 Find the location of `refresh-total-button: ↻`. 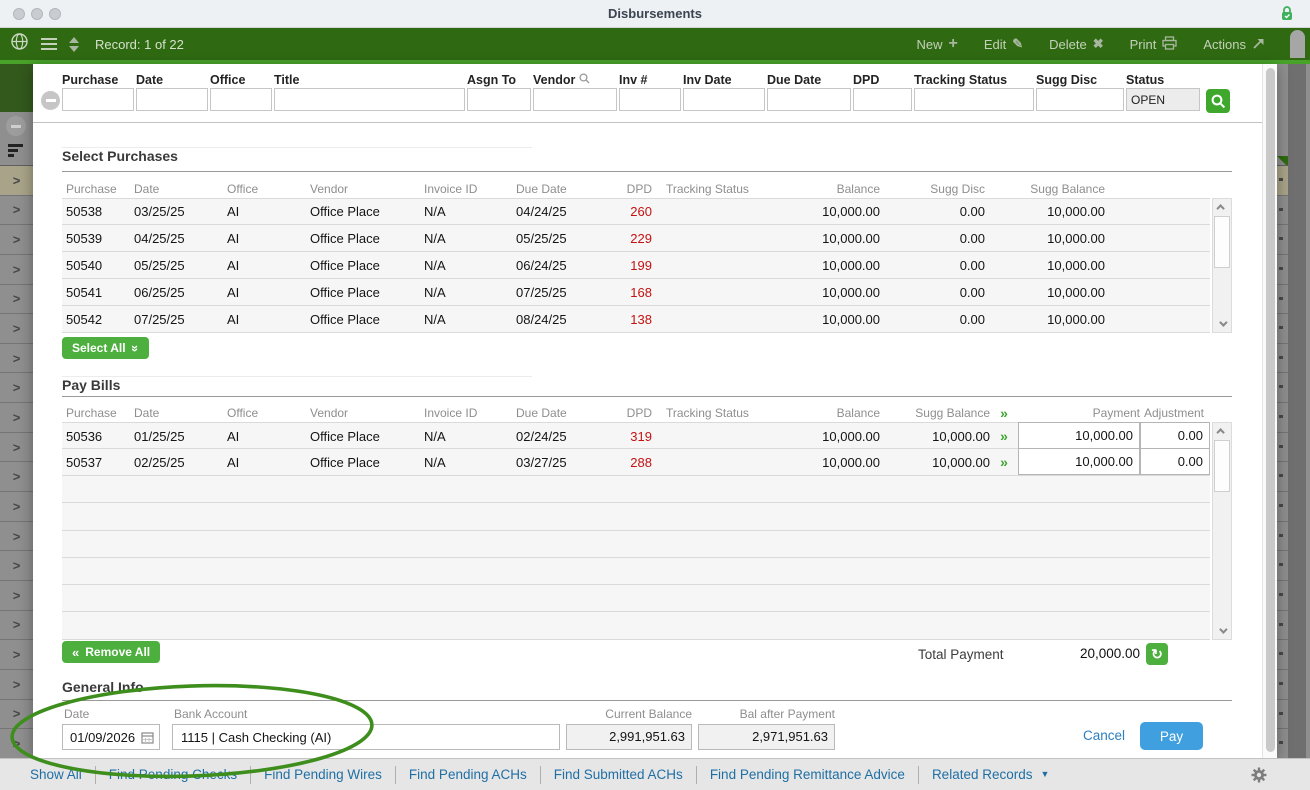

refresh-total-button: ↻ is located at coordinates (1157, 654).